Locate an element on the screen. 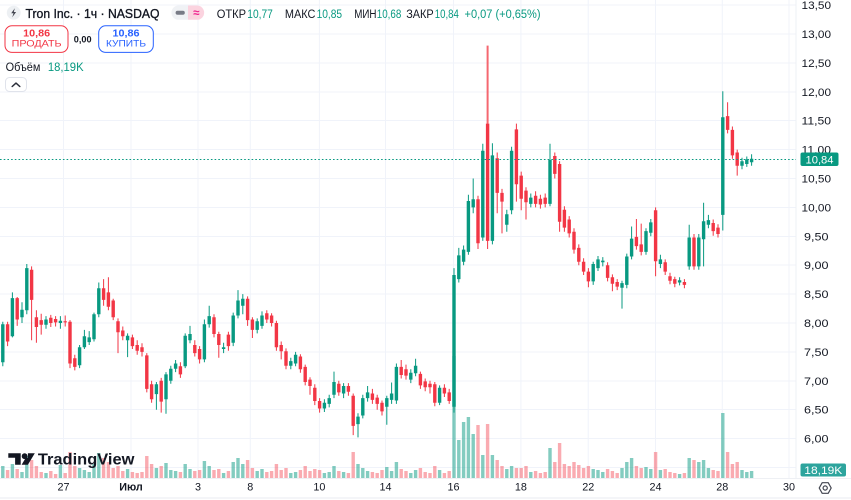 The image size is (851, 500). svg-text: 10,50 is located at coordinates (817, 180).